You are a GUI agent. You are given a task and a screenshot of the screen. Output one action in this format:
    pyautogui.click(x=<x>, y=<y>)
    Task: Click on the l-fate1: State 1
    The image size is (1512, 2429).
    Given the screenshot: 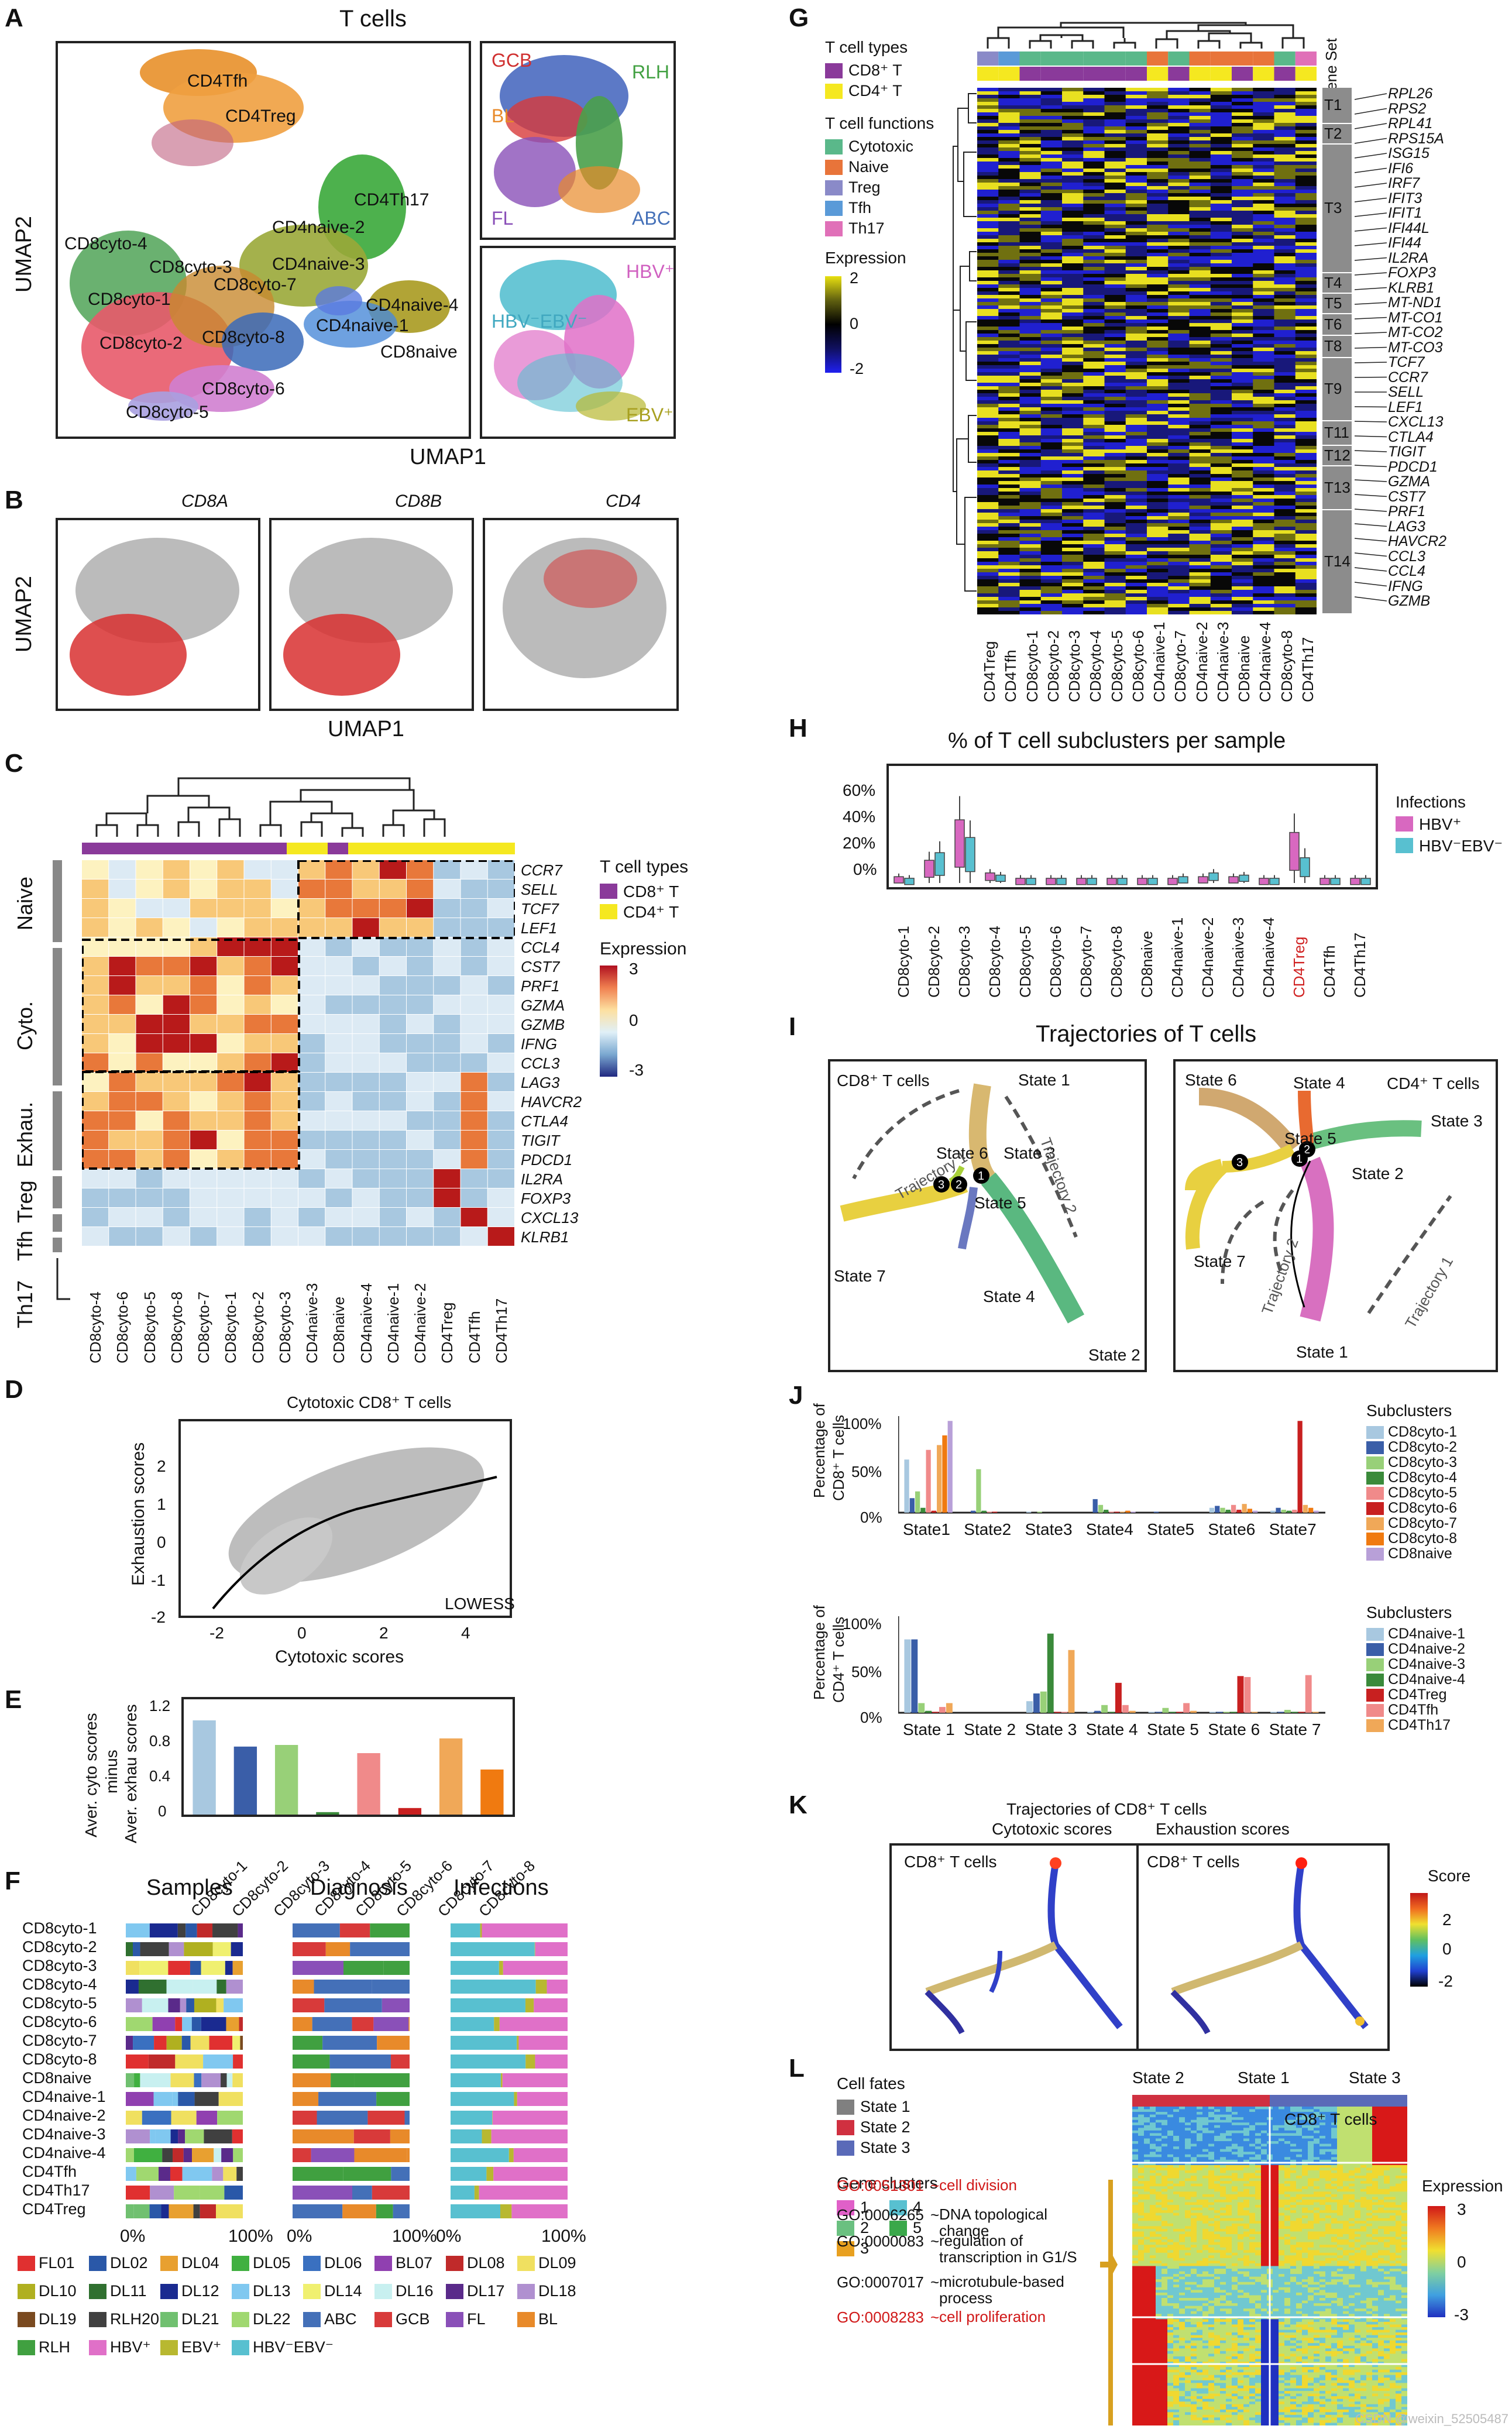 What is the action you would take?
    pyautogui.click(x=885, y=2106)
    